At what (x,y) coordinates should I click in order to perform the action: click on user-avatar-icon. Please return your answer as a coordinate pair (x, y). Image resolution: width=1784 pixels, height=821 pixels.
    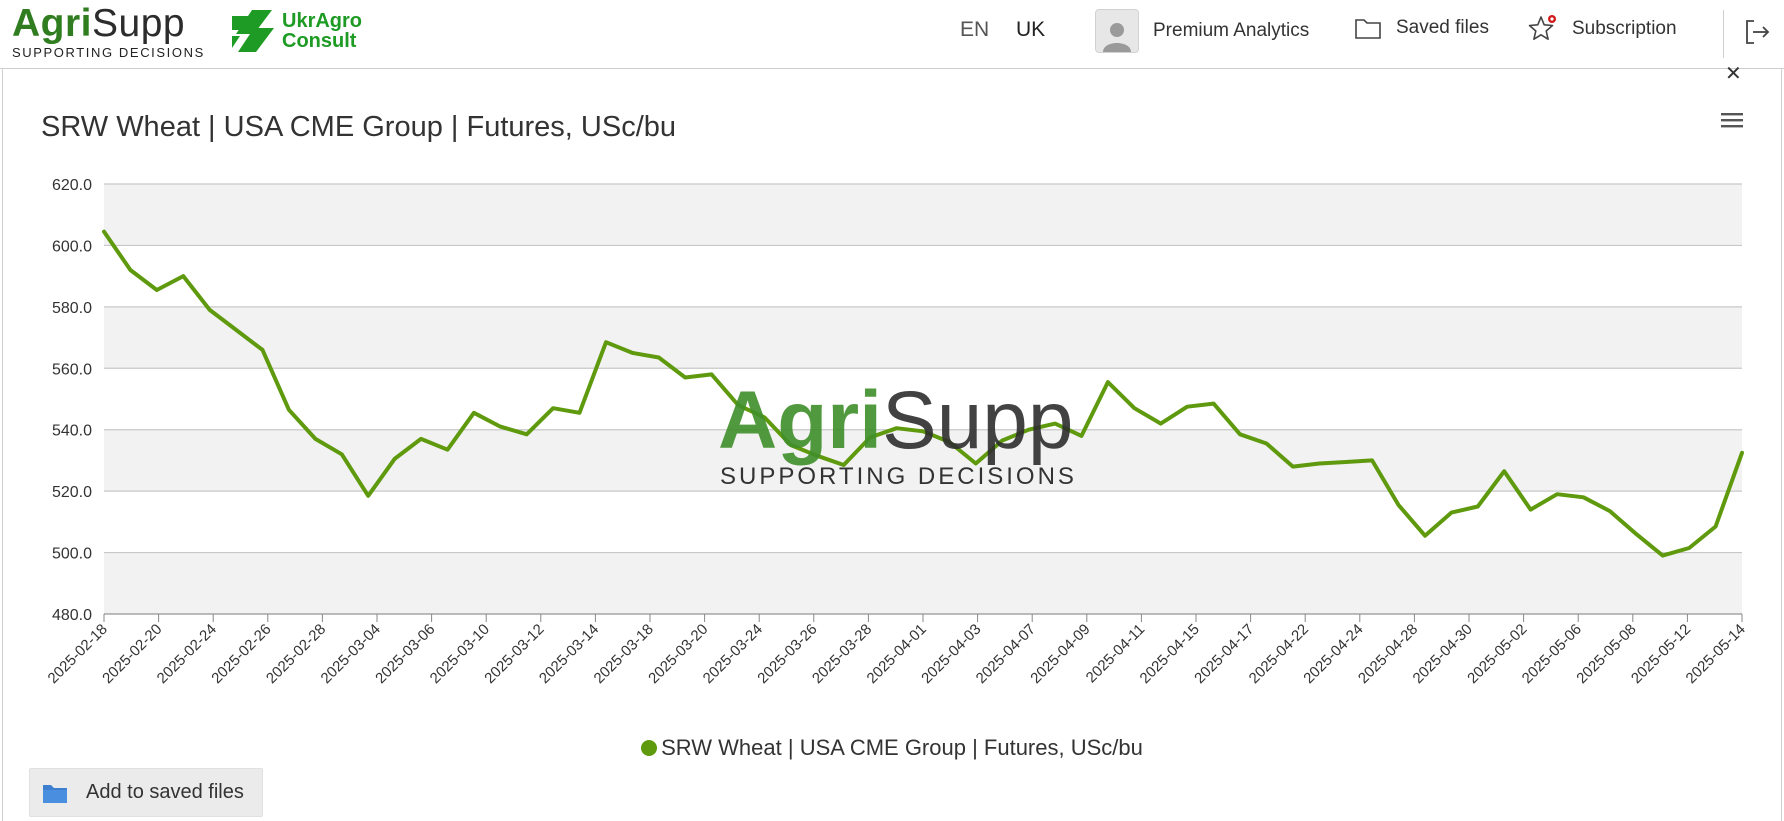
    Looking at the image, I should click on (1117, 31).